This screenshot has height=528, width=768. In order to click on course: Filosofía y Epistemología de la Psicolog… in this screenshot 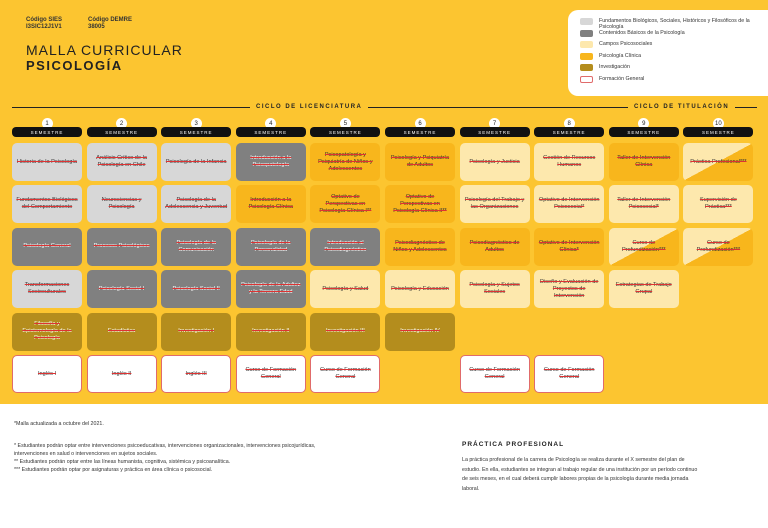, I will do `click(47, 331)`.